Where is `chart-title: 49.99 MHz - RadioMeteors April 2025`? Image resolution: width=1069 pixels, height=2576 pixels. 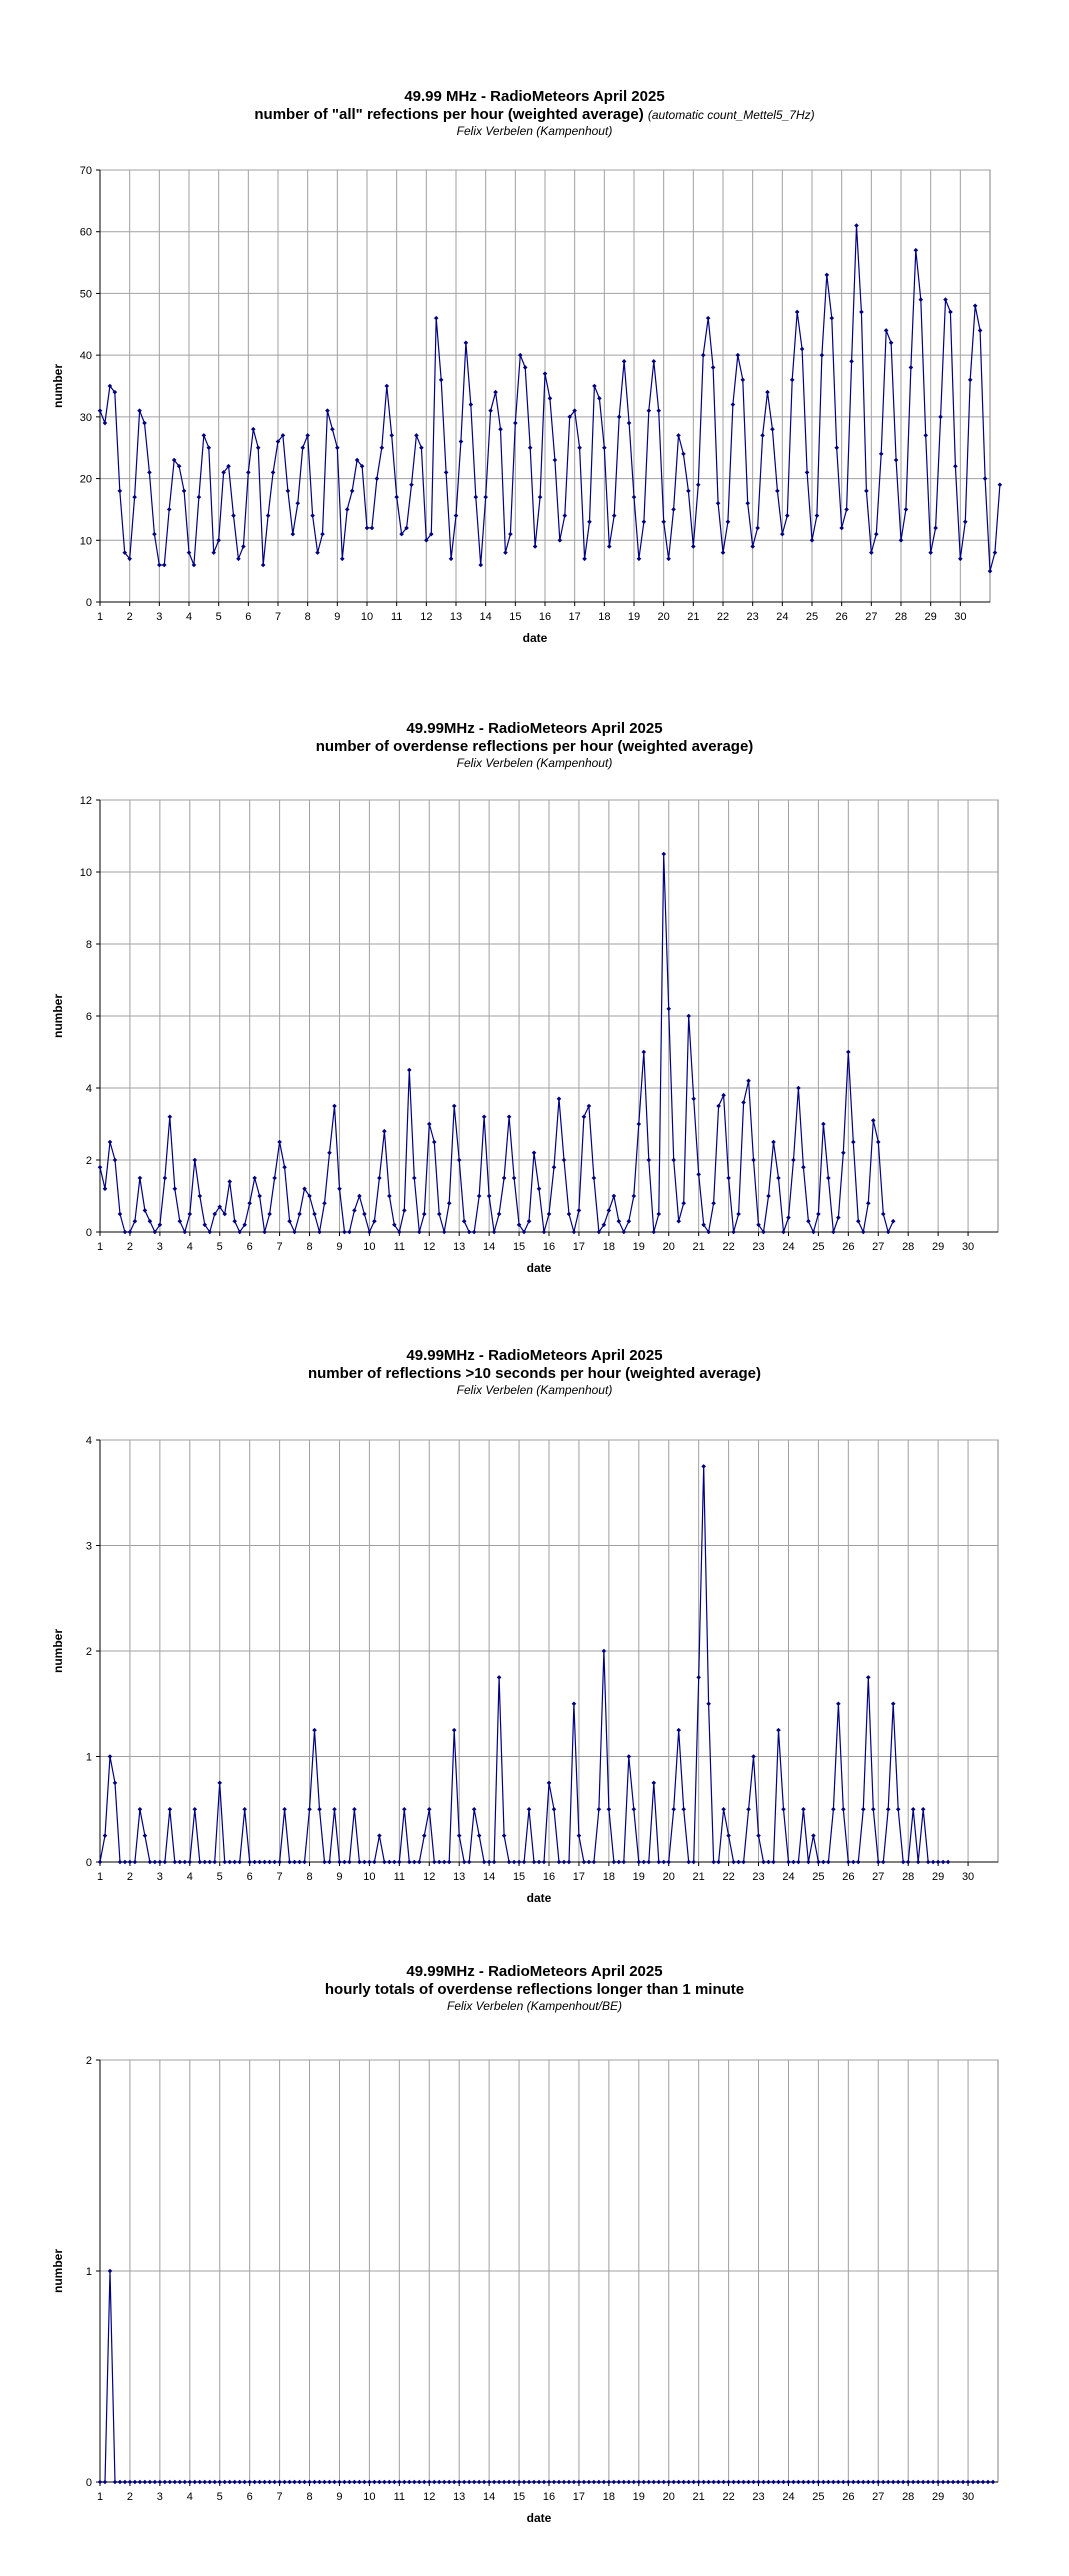
chart-title: 49.99 MHz - RadioMeteors April 2025 is located at coordinates (534, 96).